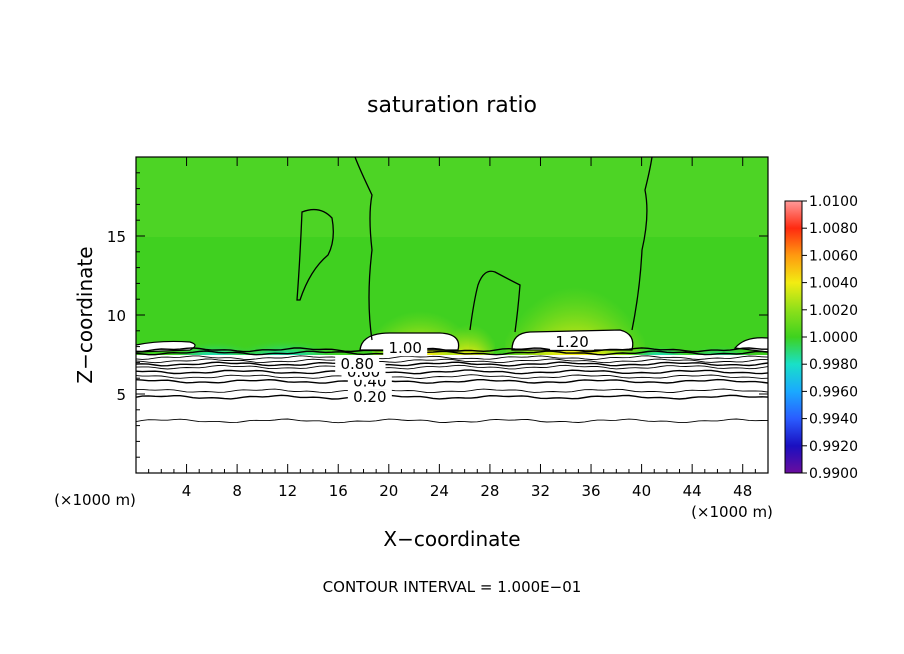 Image resolution: width=904 pixels, height=654 pixels. What do you see at coordinates (833, 392) in the screenshot?
I see `colorbar-label: 0.9960` at bounding box center [833, 392].